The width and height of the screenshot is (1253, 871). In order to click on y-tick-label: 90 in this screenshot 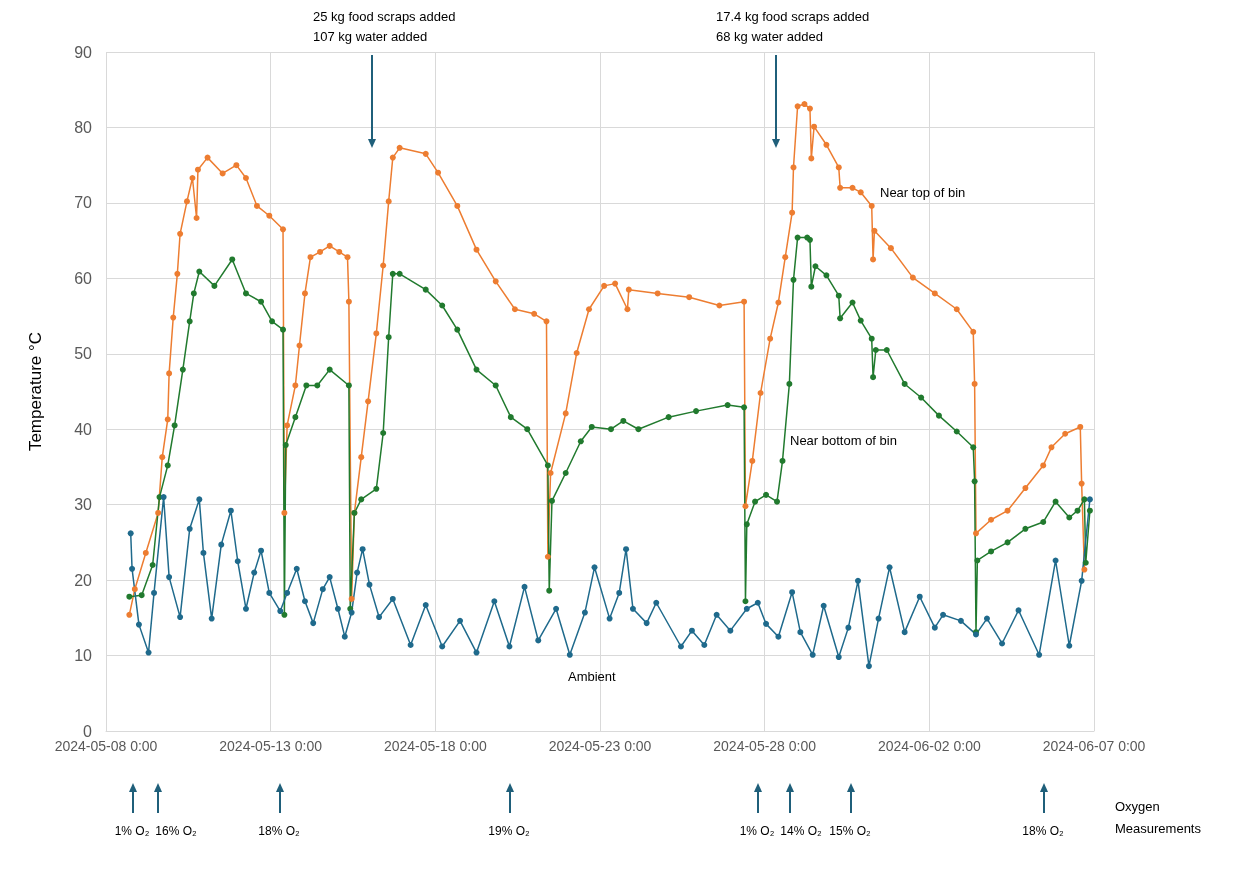, I will do `click(83, 52)`.